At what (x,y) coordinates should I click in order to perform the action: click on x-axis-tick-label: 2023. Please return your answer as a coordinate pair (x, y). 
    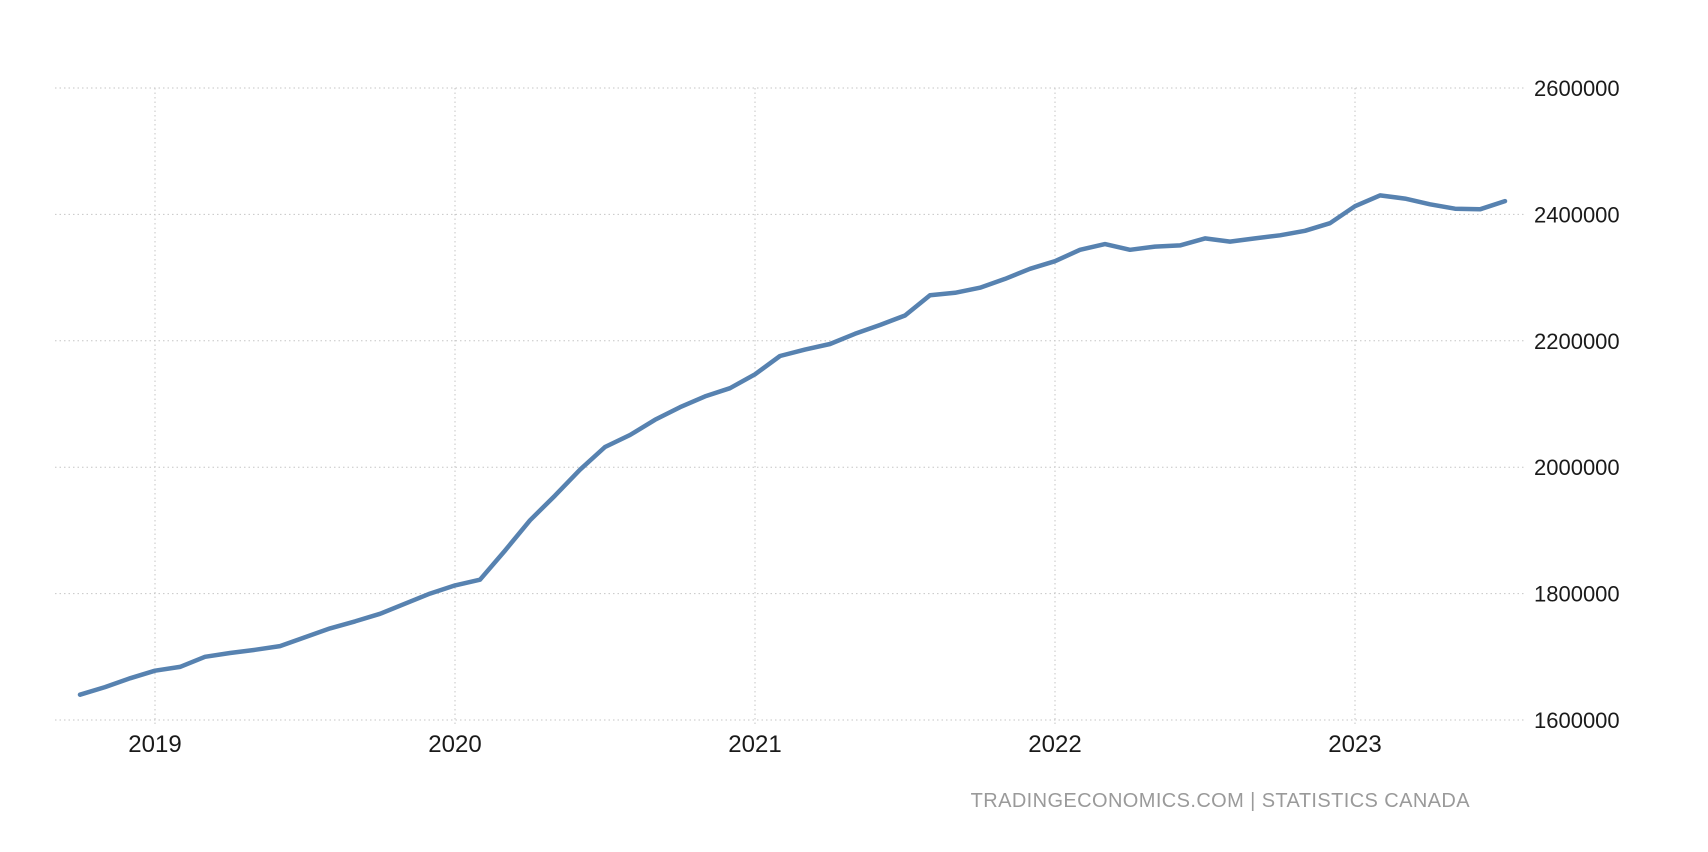
    Looking at the image, I should click on (1354, 744).